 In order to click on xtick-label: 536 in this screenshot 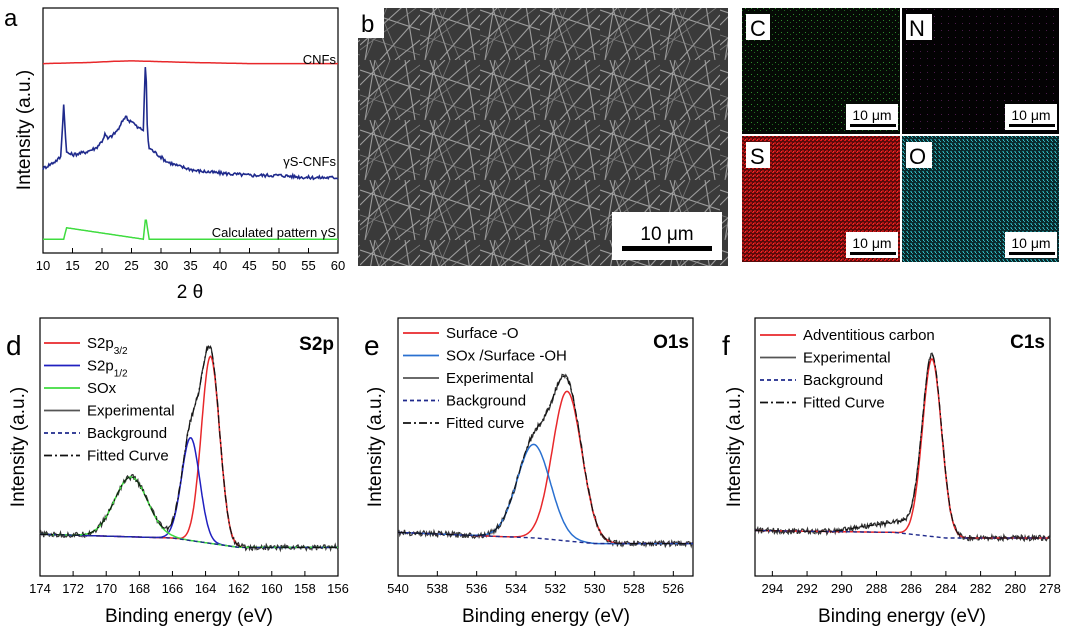, I will do `click(477, 588)`.